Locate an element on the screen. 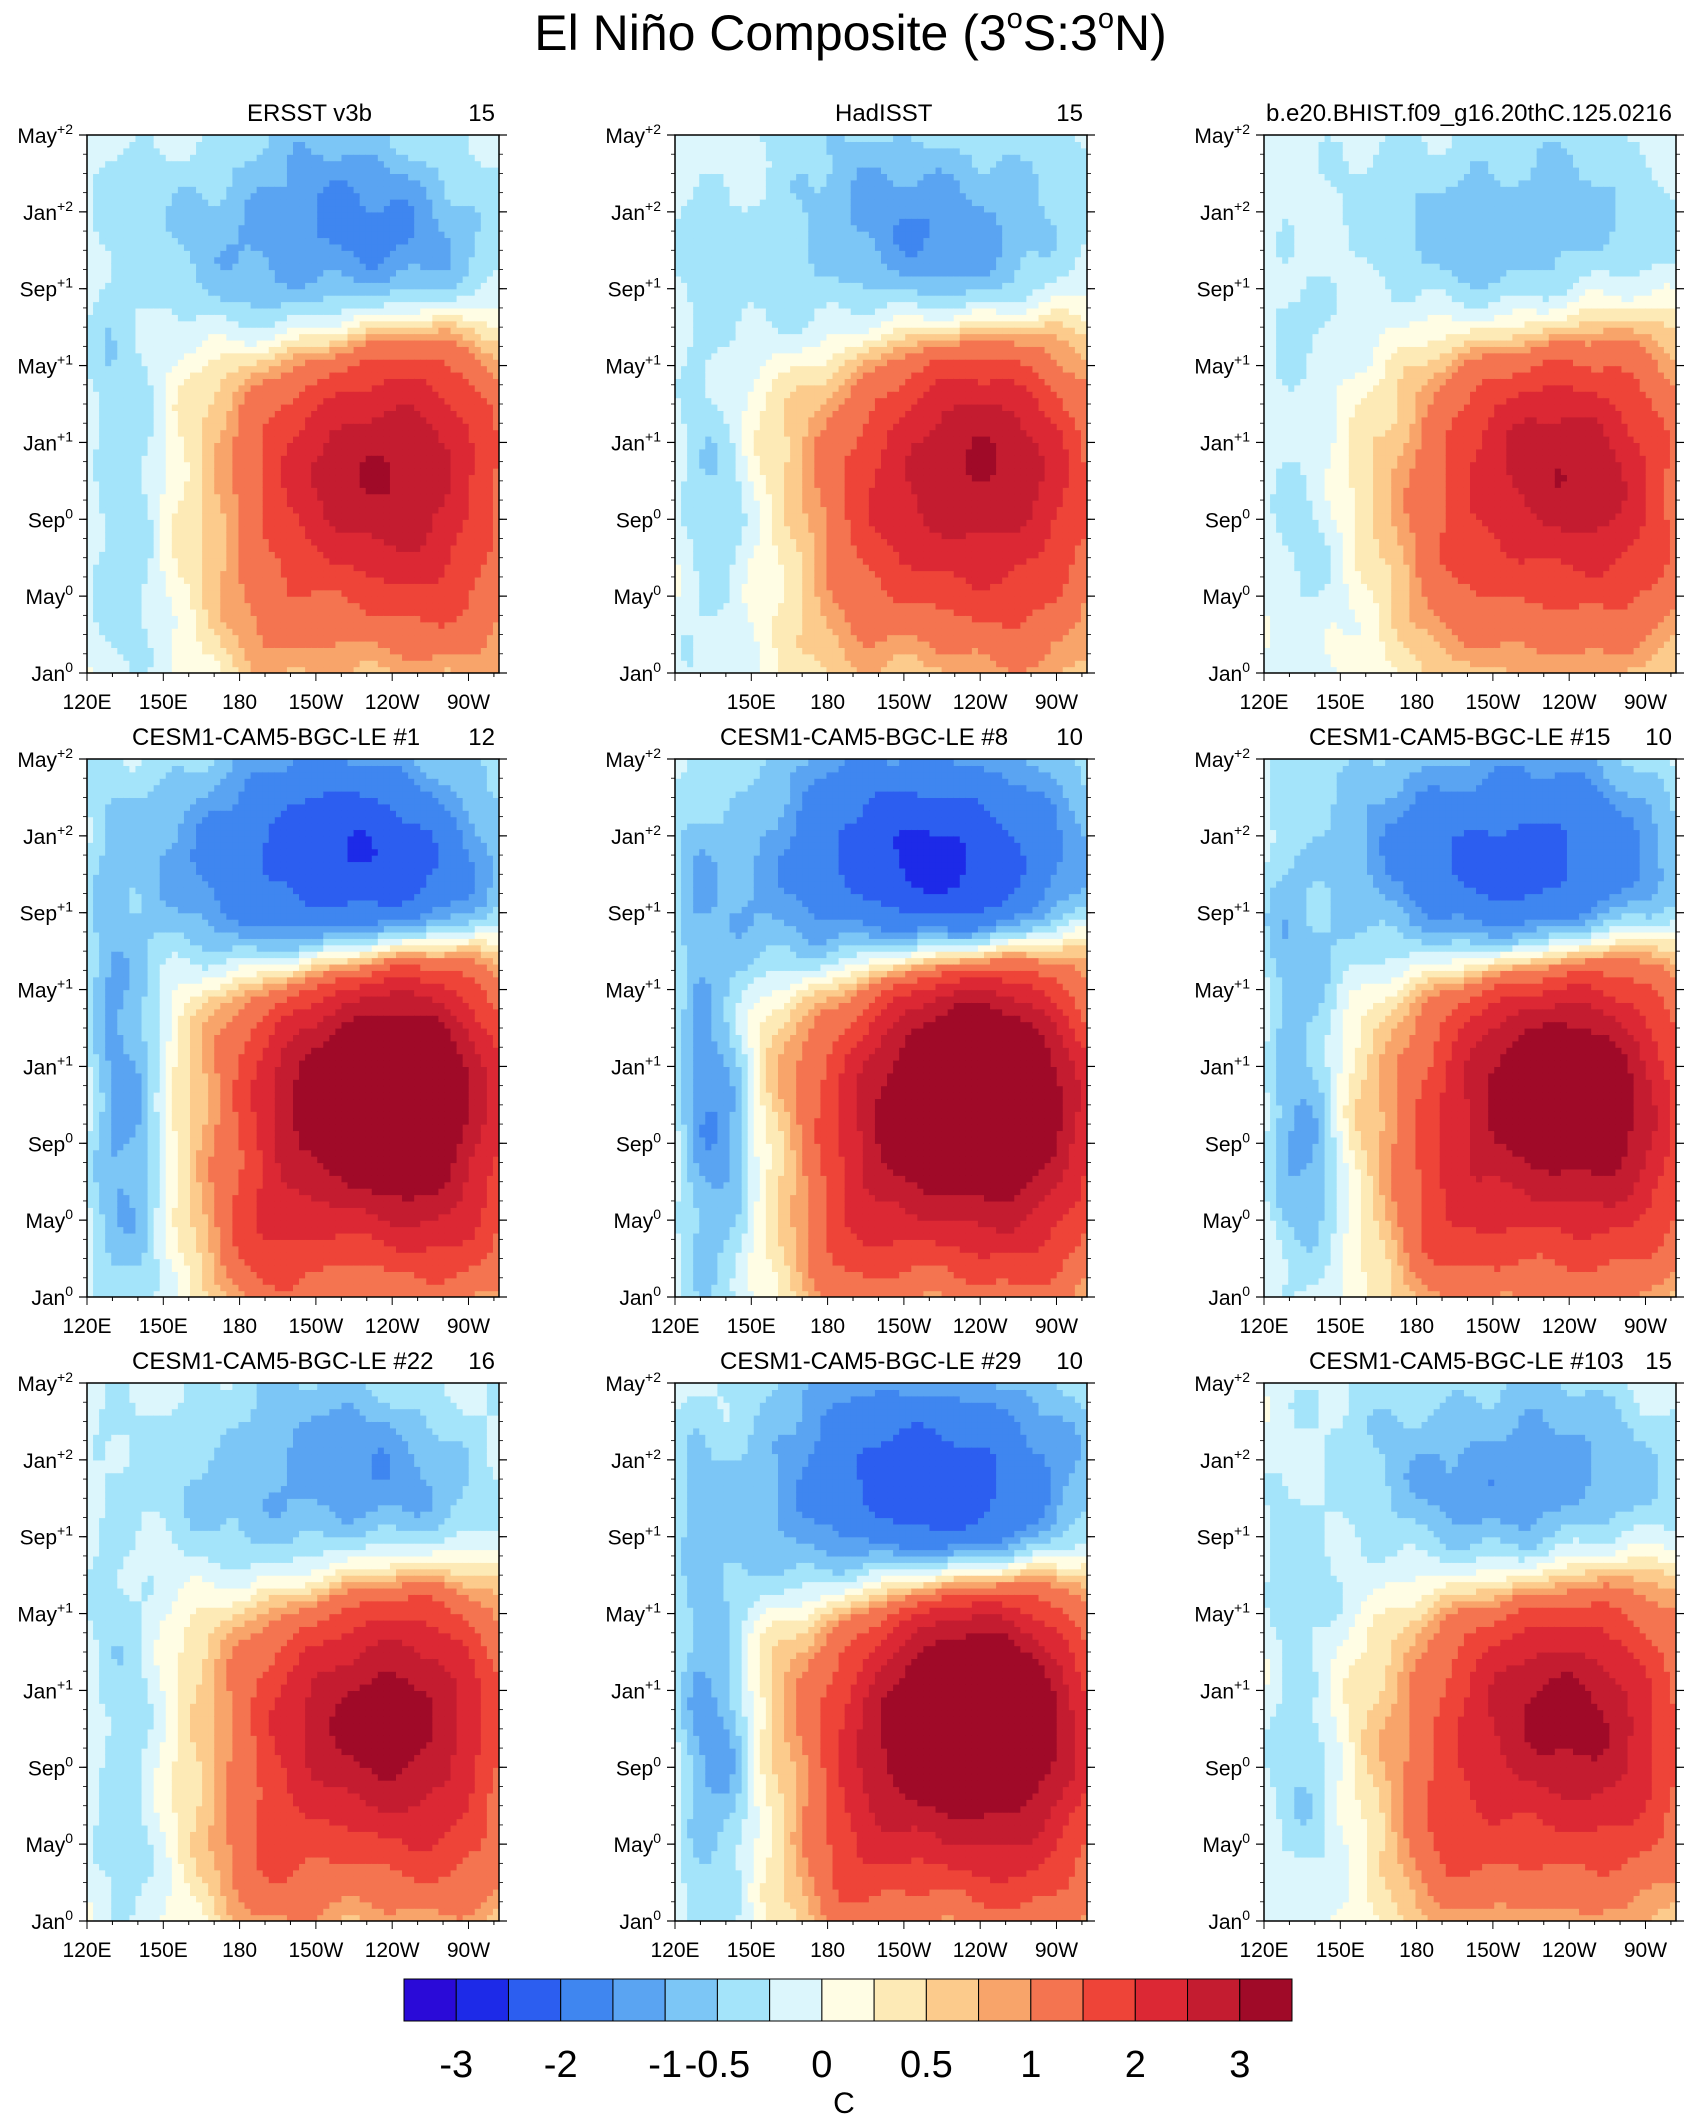  panel-title: CESM1-CAM5-BGC-LE #22 is located at coordinates (282, 1361).